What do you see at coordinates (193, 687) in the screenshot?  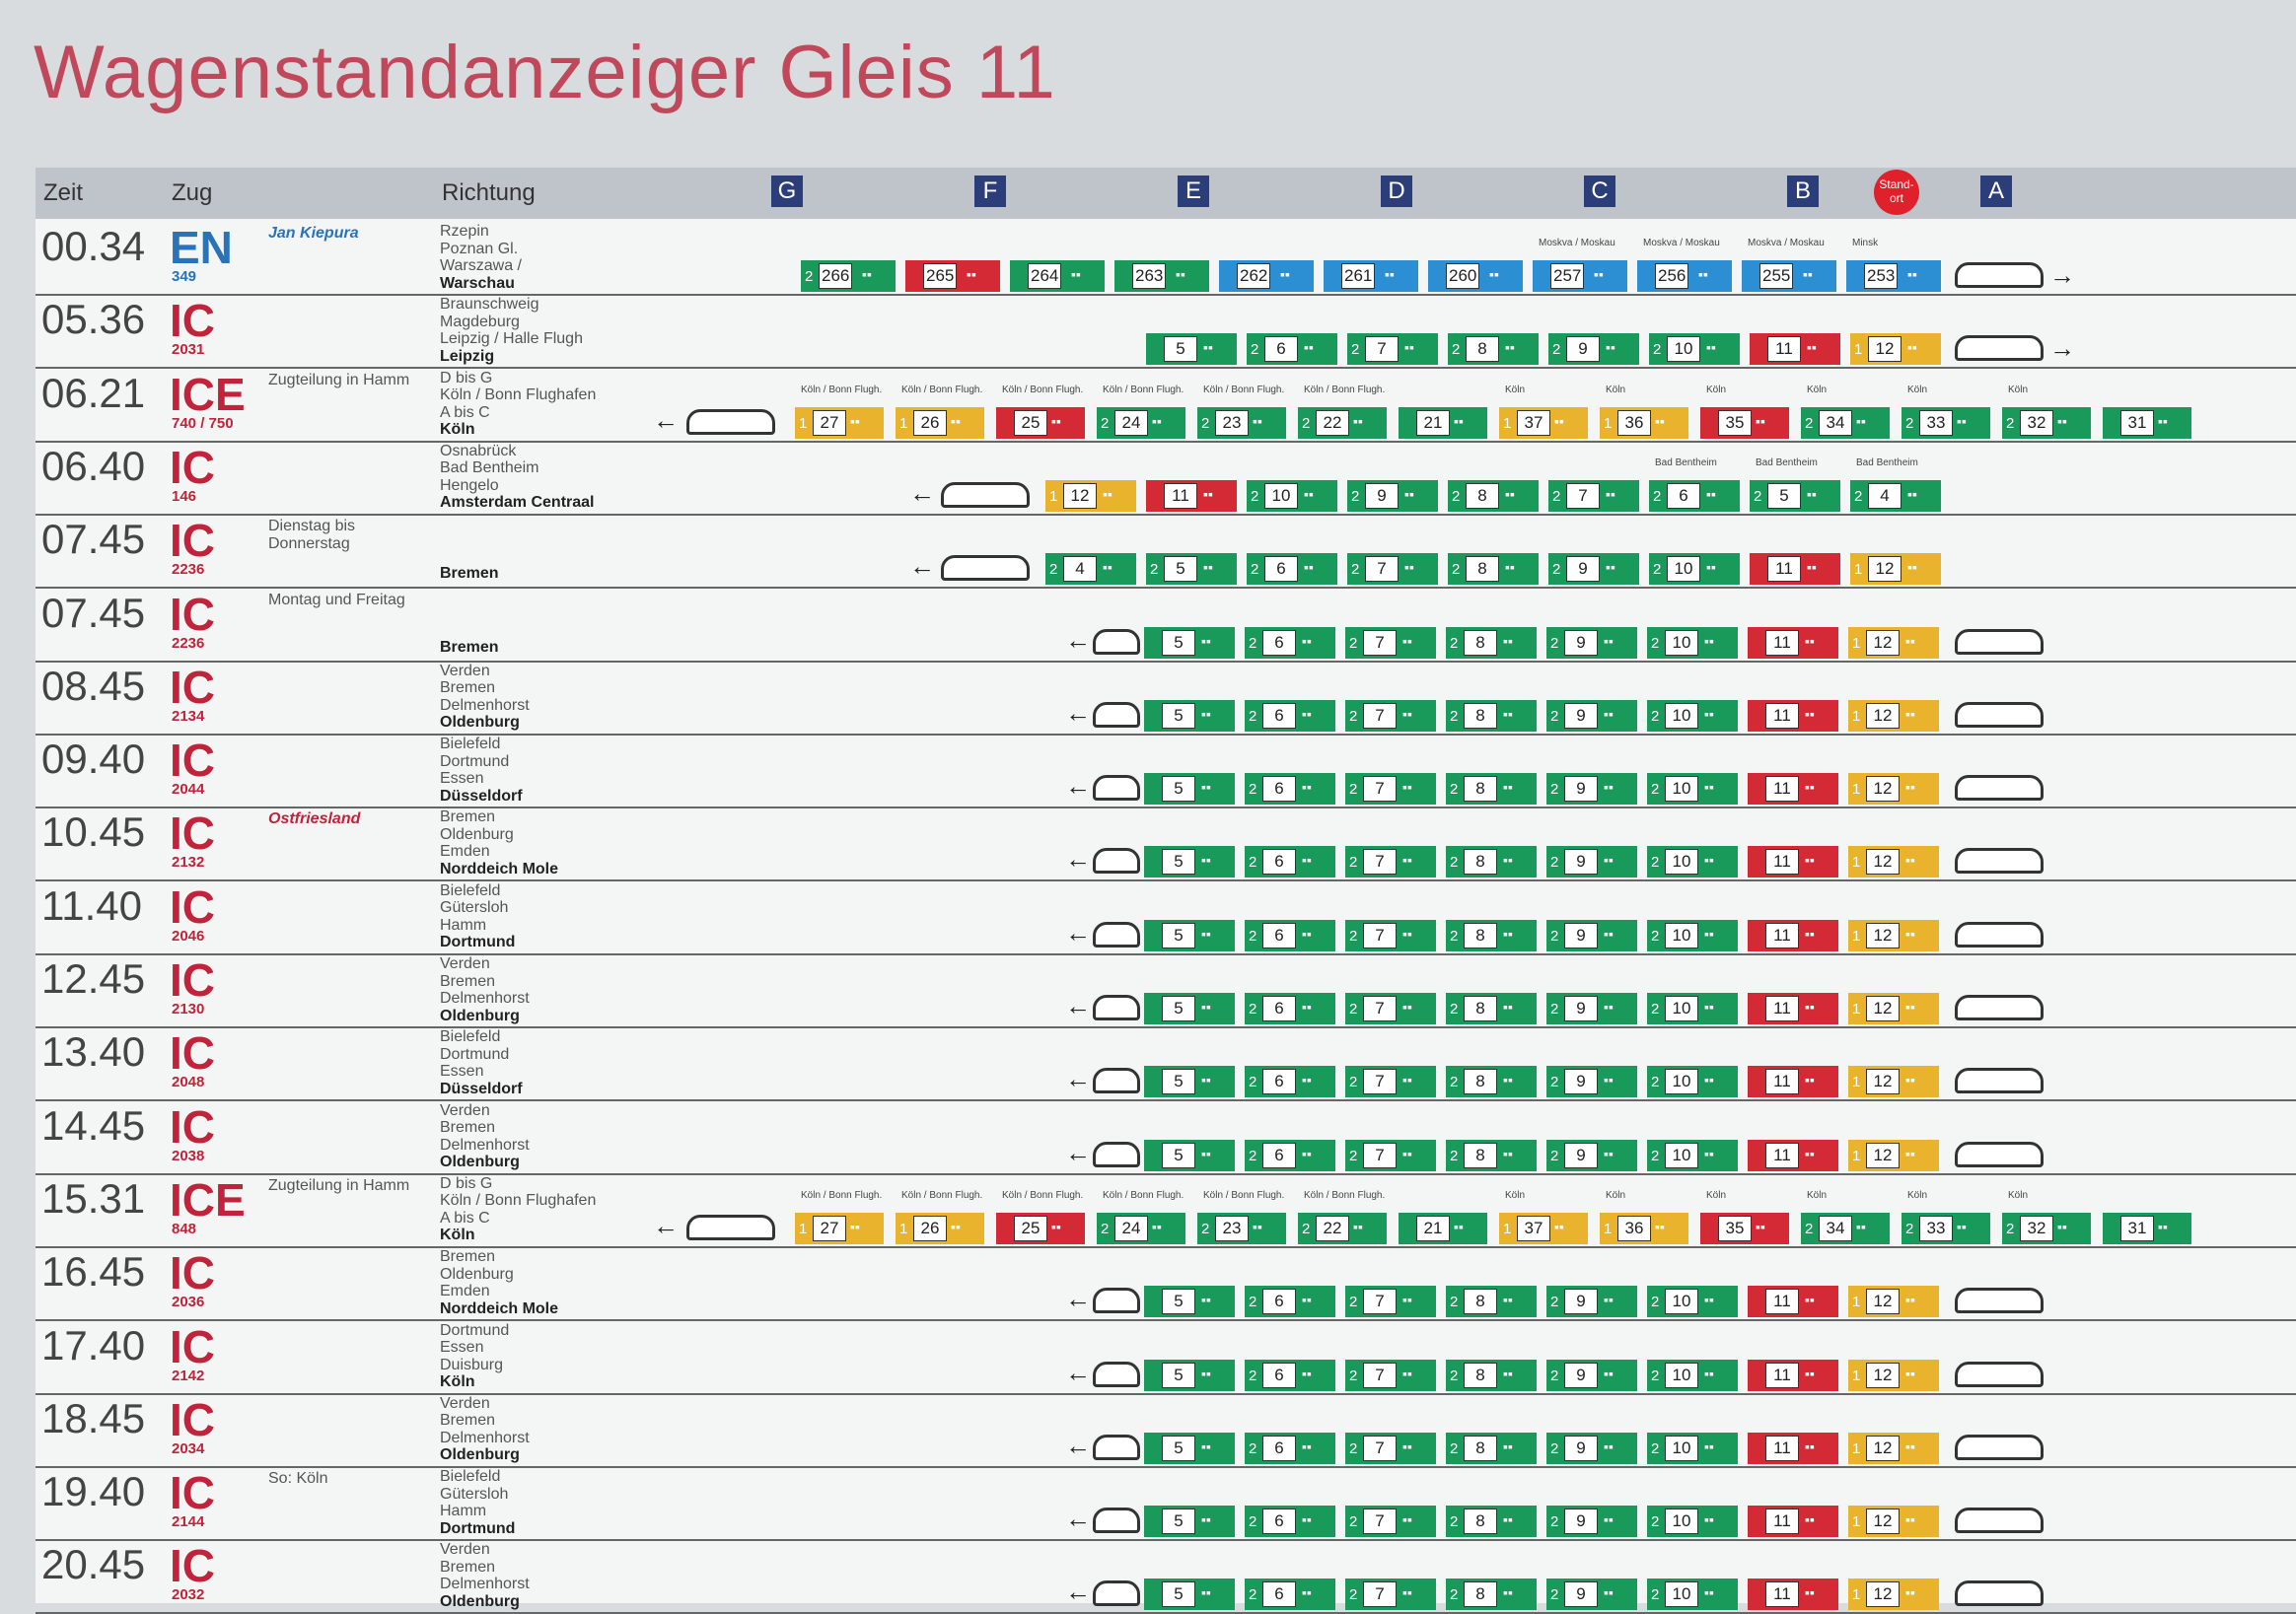 I see `train-type: IC` at bounding box center [193, 687].